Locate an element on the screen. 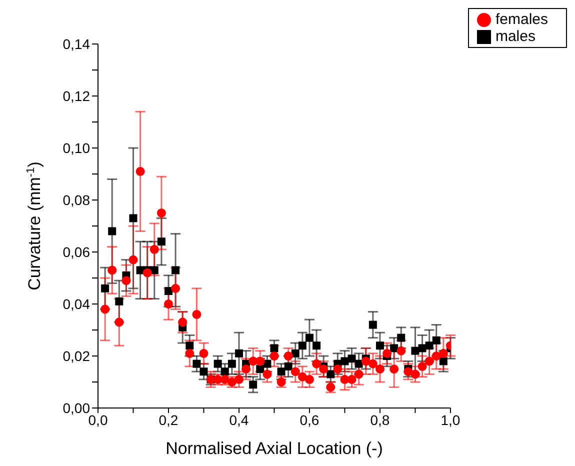 This screenshot has width=575, height=466. y-tick-label: 0,10 is located at coordinates (76, 148).